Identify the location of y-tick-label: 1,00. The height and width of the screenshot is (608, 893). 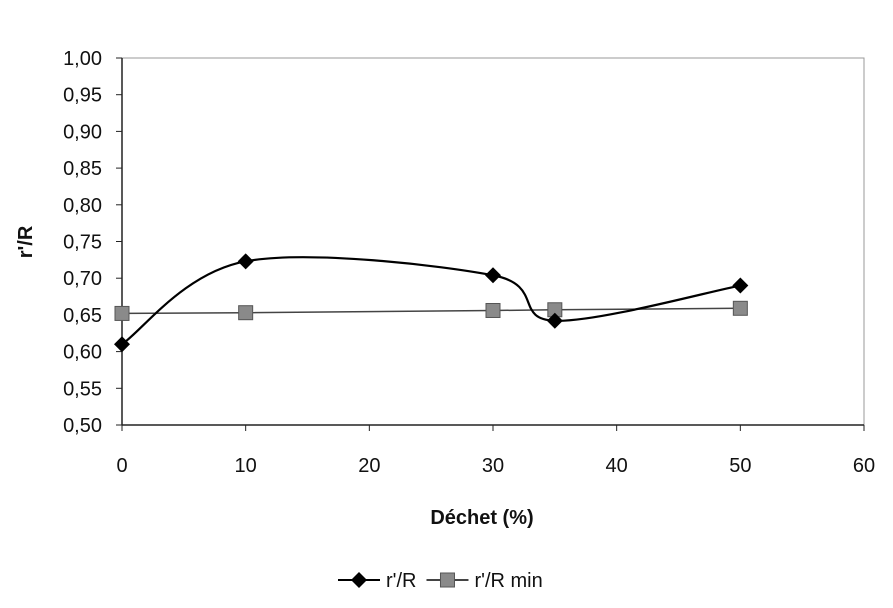
(82, 59).